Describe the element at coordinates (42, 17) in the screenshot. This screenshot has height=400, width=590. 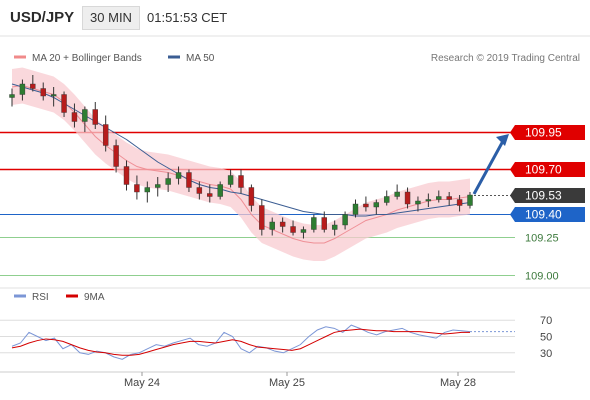
I see `symbol-title: USD/JPY` at that location.